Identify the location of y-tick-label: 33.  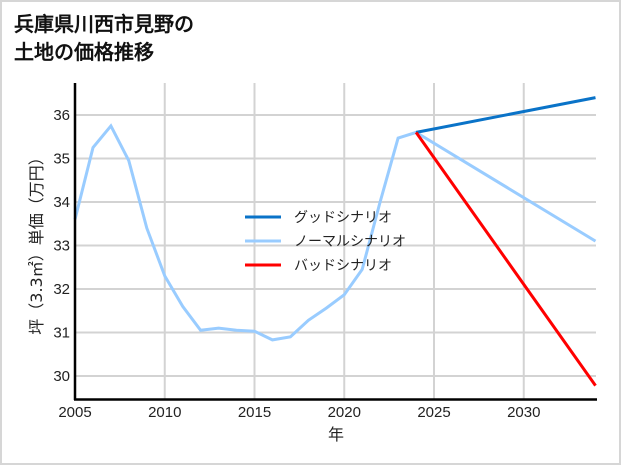
(61, 246).